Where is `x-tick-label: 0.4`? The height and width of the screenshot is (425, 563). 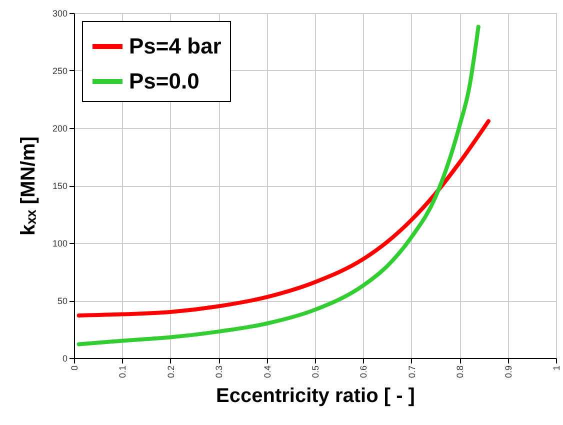 x-tick-label: 0.4 is located at coordinates (267, 372).